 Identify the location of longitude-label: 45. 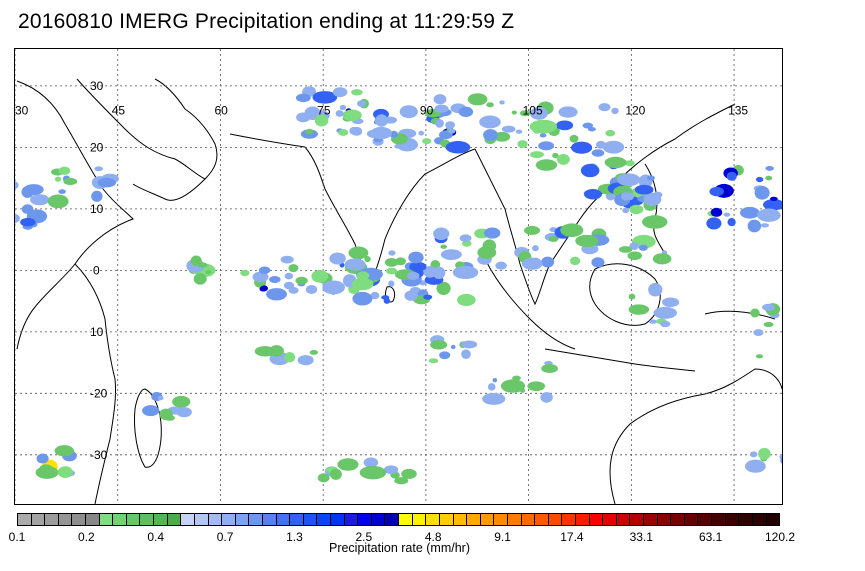
(119, 110).